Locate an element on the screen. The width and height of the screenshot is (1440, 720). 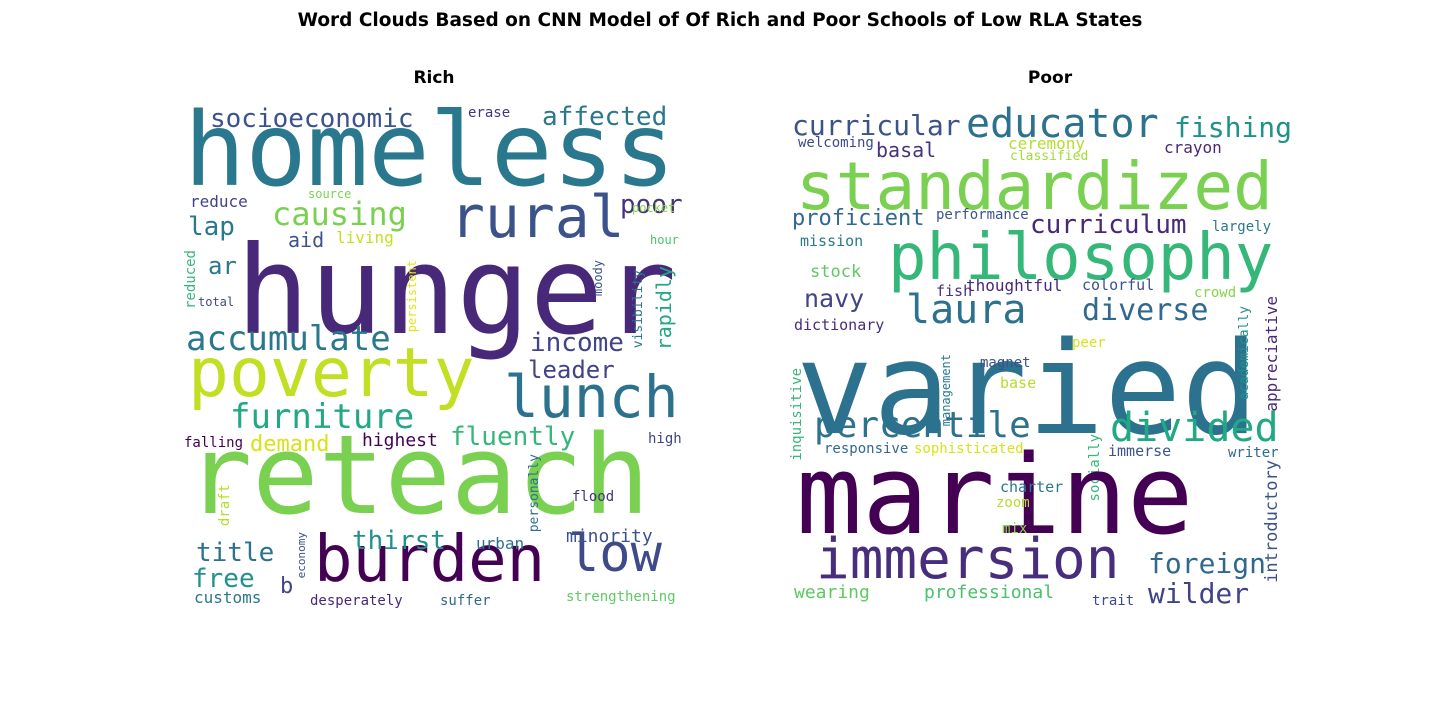
word-professional: professional is located at coordinates (989, 592).